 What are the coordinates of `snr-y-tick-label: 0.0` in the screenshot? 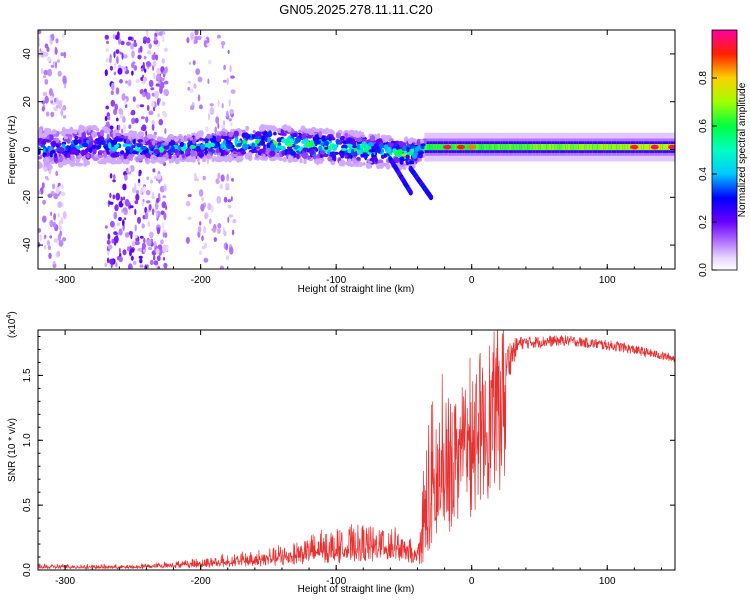 It's located at (27, 570).